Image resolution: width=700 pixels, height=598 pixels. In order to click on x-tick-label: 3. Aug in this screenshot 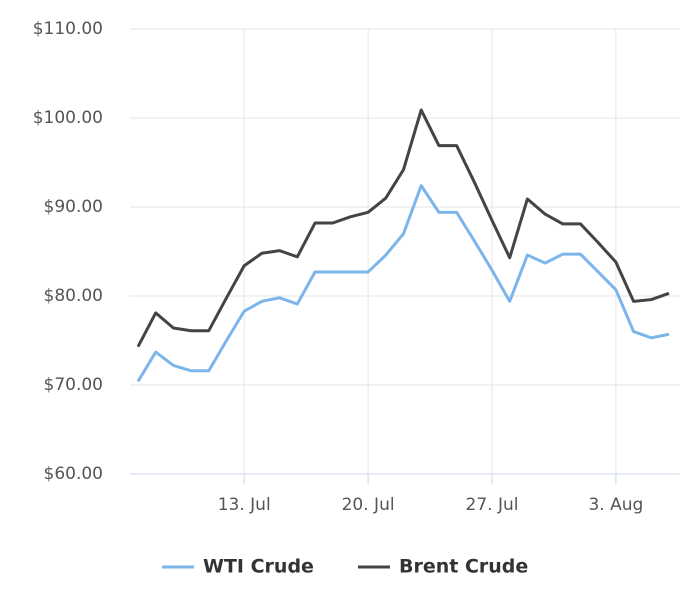, I will do `click(615, 505)`.